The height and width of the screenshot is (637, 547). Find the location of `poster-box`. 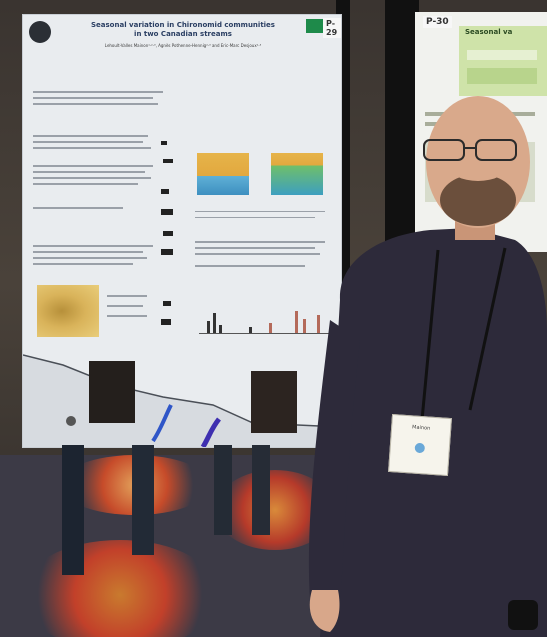

poster-box is located at coordinates (502, 76).